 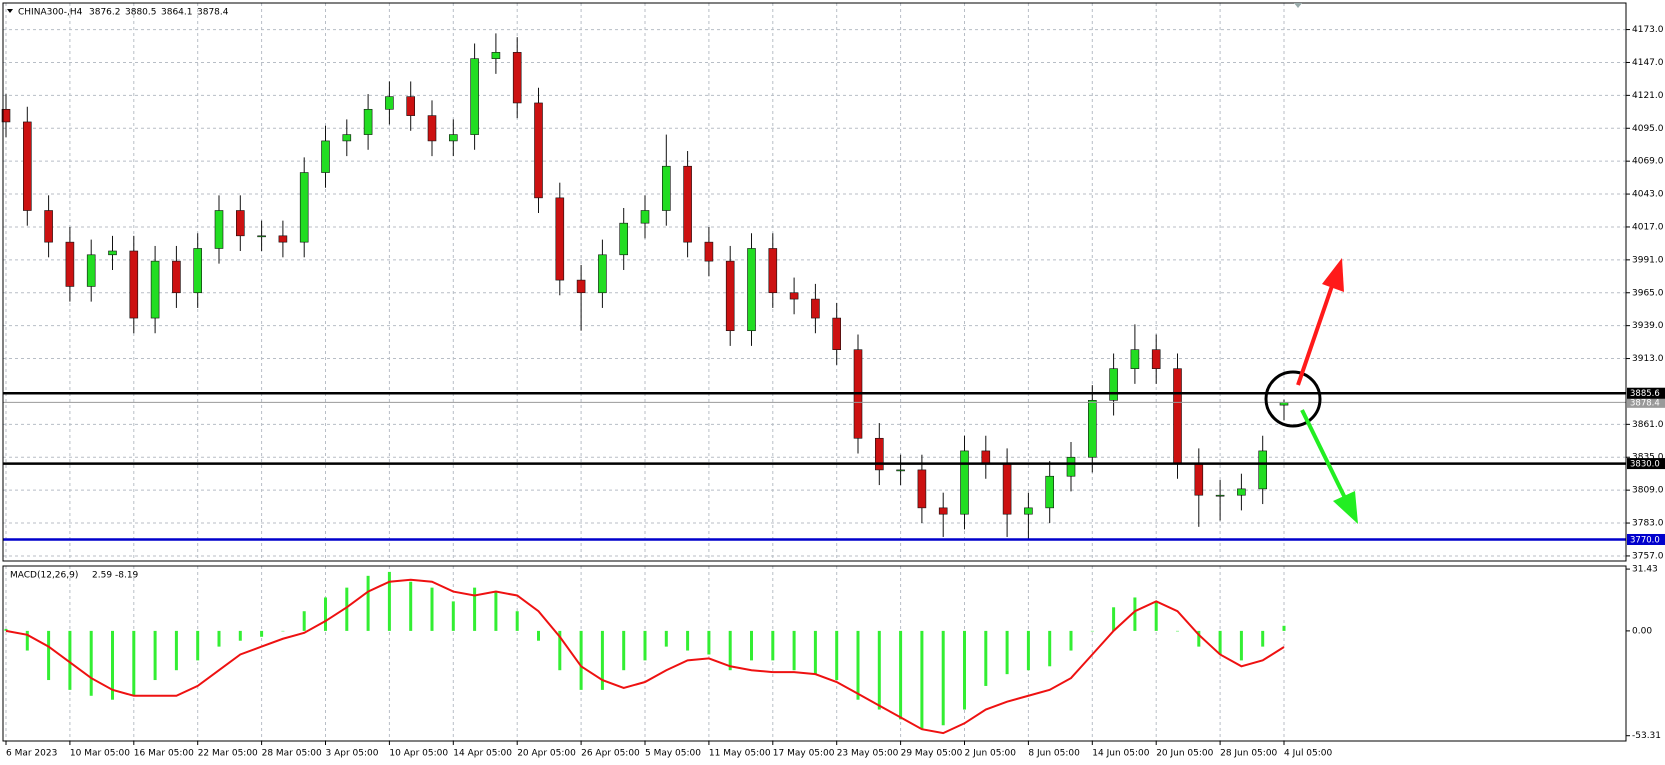 I want to click on x-tick-label: 16 Mar 05:00, so click(x=164, y=754).